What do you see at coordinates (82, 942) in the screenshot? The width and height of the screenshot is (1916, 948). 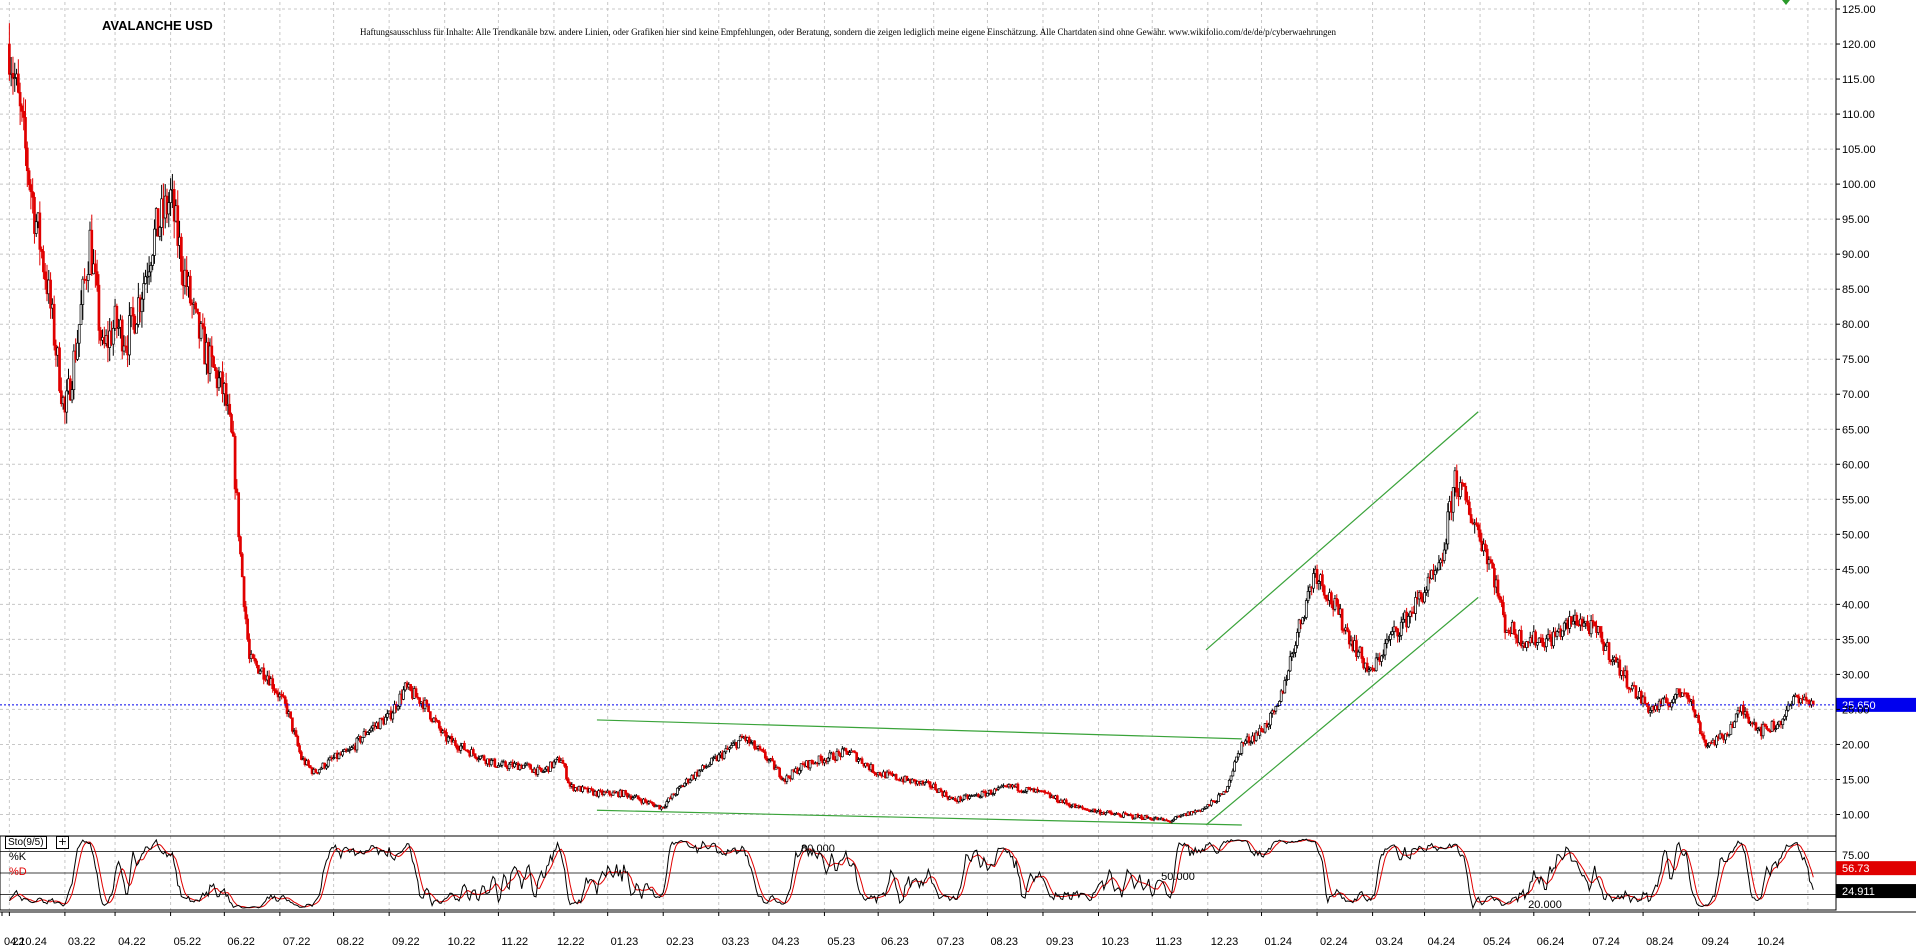 I see `time-tick-label: 03.22` at bounding box center [82, 942].